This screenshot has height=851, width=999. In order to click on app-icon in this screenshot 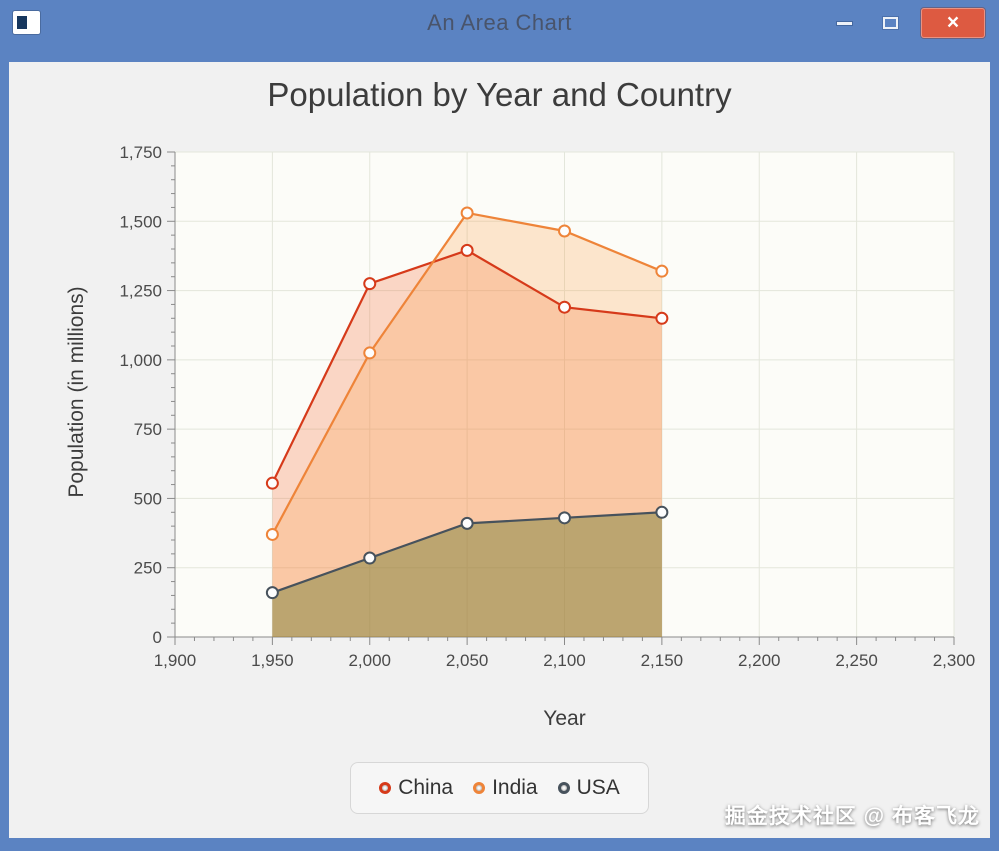, I will do `click(26, 22)`.